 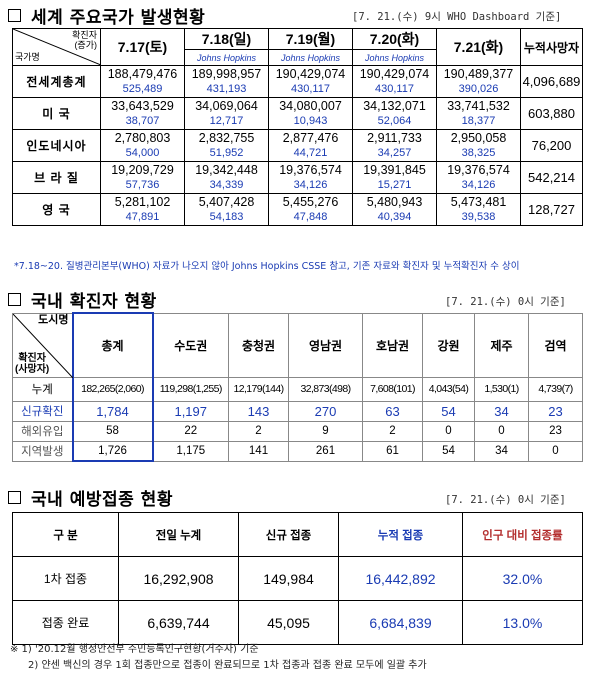 What do you see at coordinates (226, 185) in the screenshot?
I see `new-cases: 34,339` at bounding box center [226, 185].